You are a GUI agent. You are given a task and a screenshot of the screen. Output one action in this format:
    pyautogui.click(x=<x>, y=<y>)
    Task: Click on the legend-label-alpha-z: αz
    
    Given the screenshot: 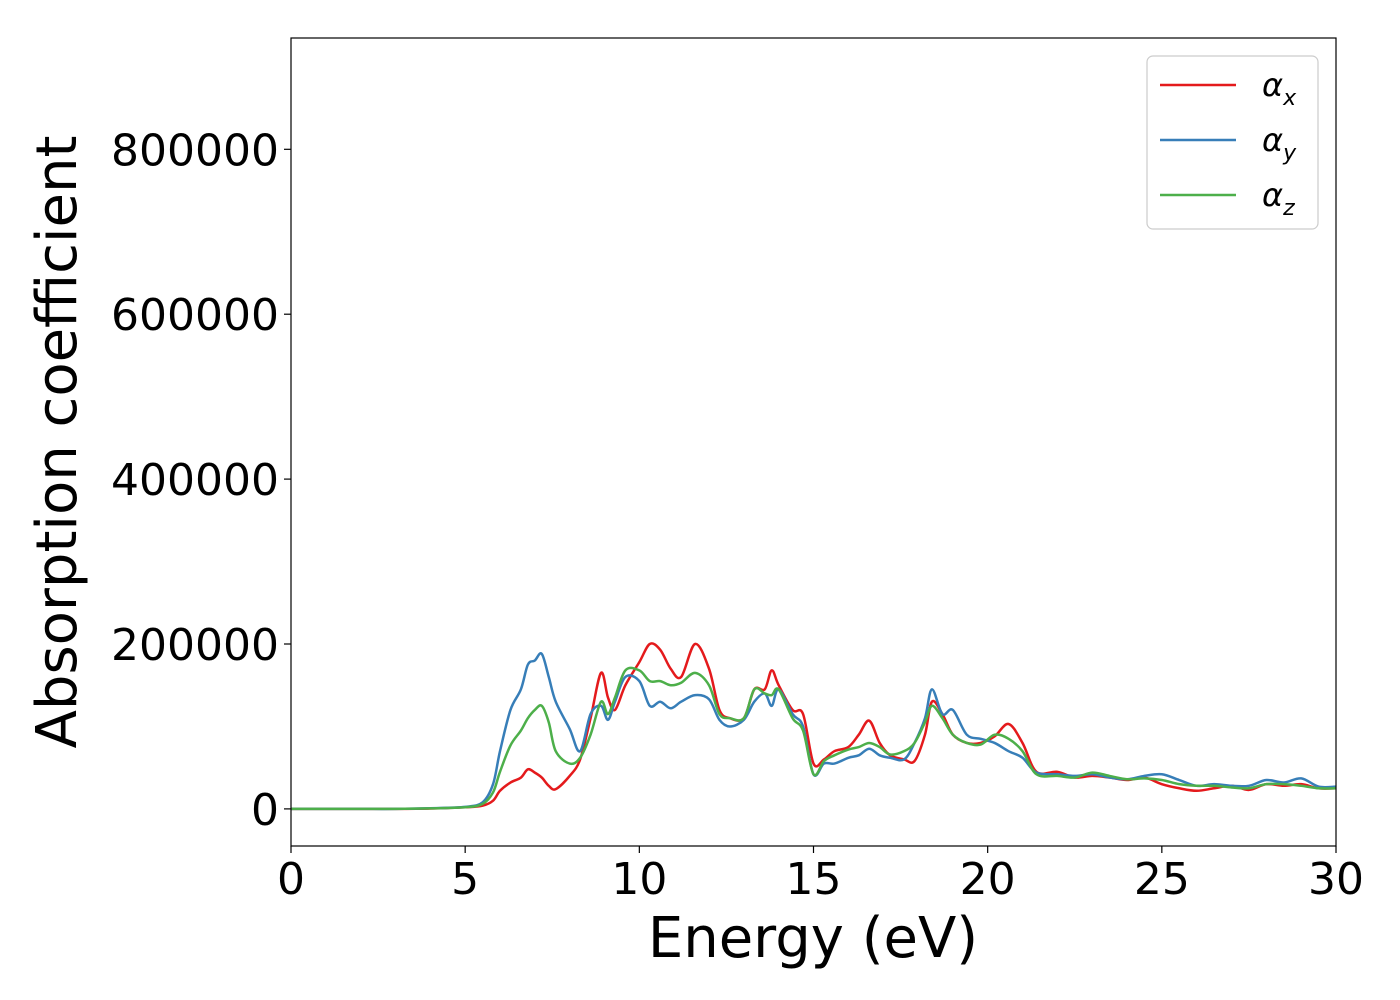 What is the action you would take?
    pyautogui.click(x=1278, y=198)
    